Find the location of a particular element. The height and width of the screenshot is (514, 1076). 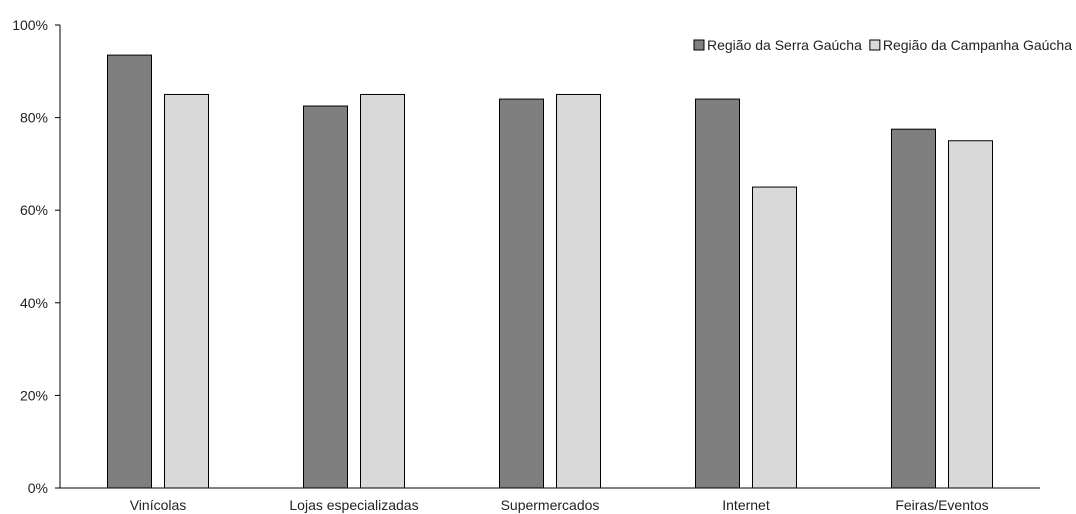

x-tick-label: Lojas especializadas is located at coordinates (353, 505).